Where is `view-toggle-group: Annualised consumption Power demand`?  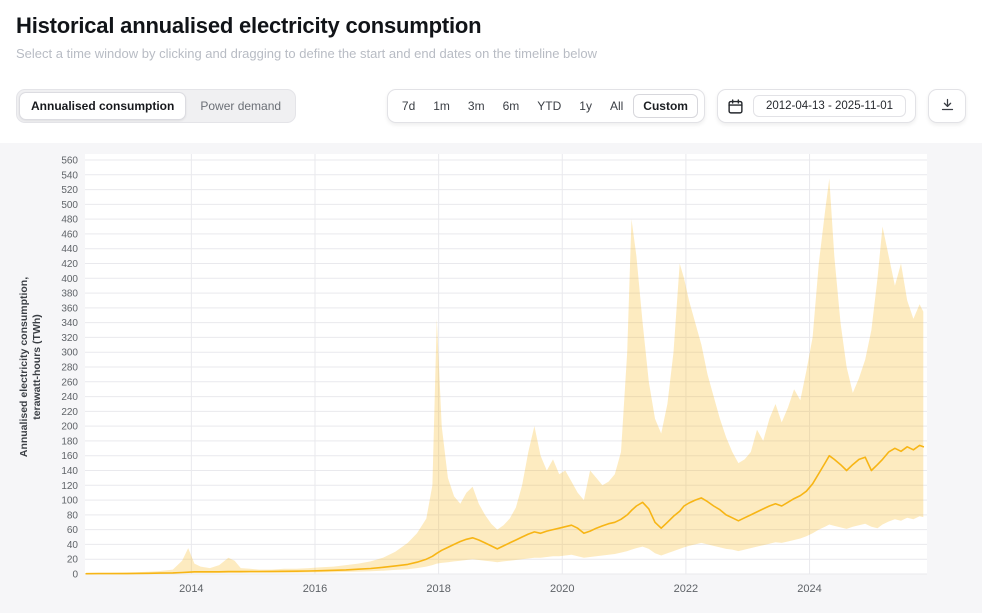 view-toggle-group: Annualised consumption Power demand is located at coordinates (156, 106).